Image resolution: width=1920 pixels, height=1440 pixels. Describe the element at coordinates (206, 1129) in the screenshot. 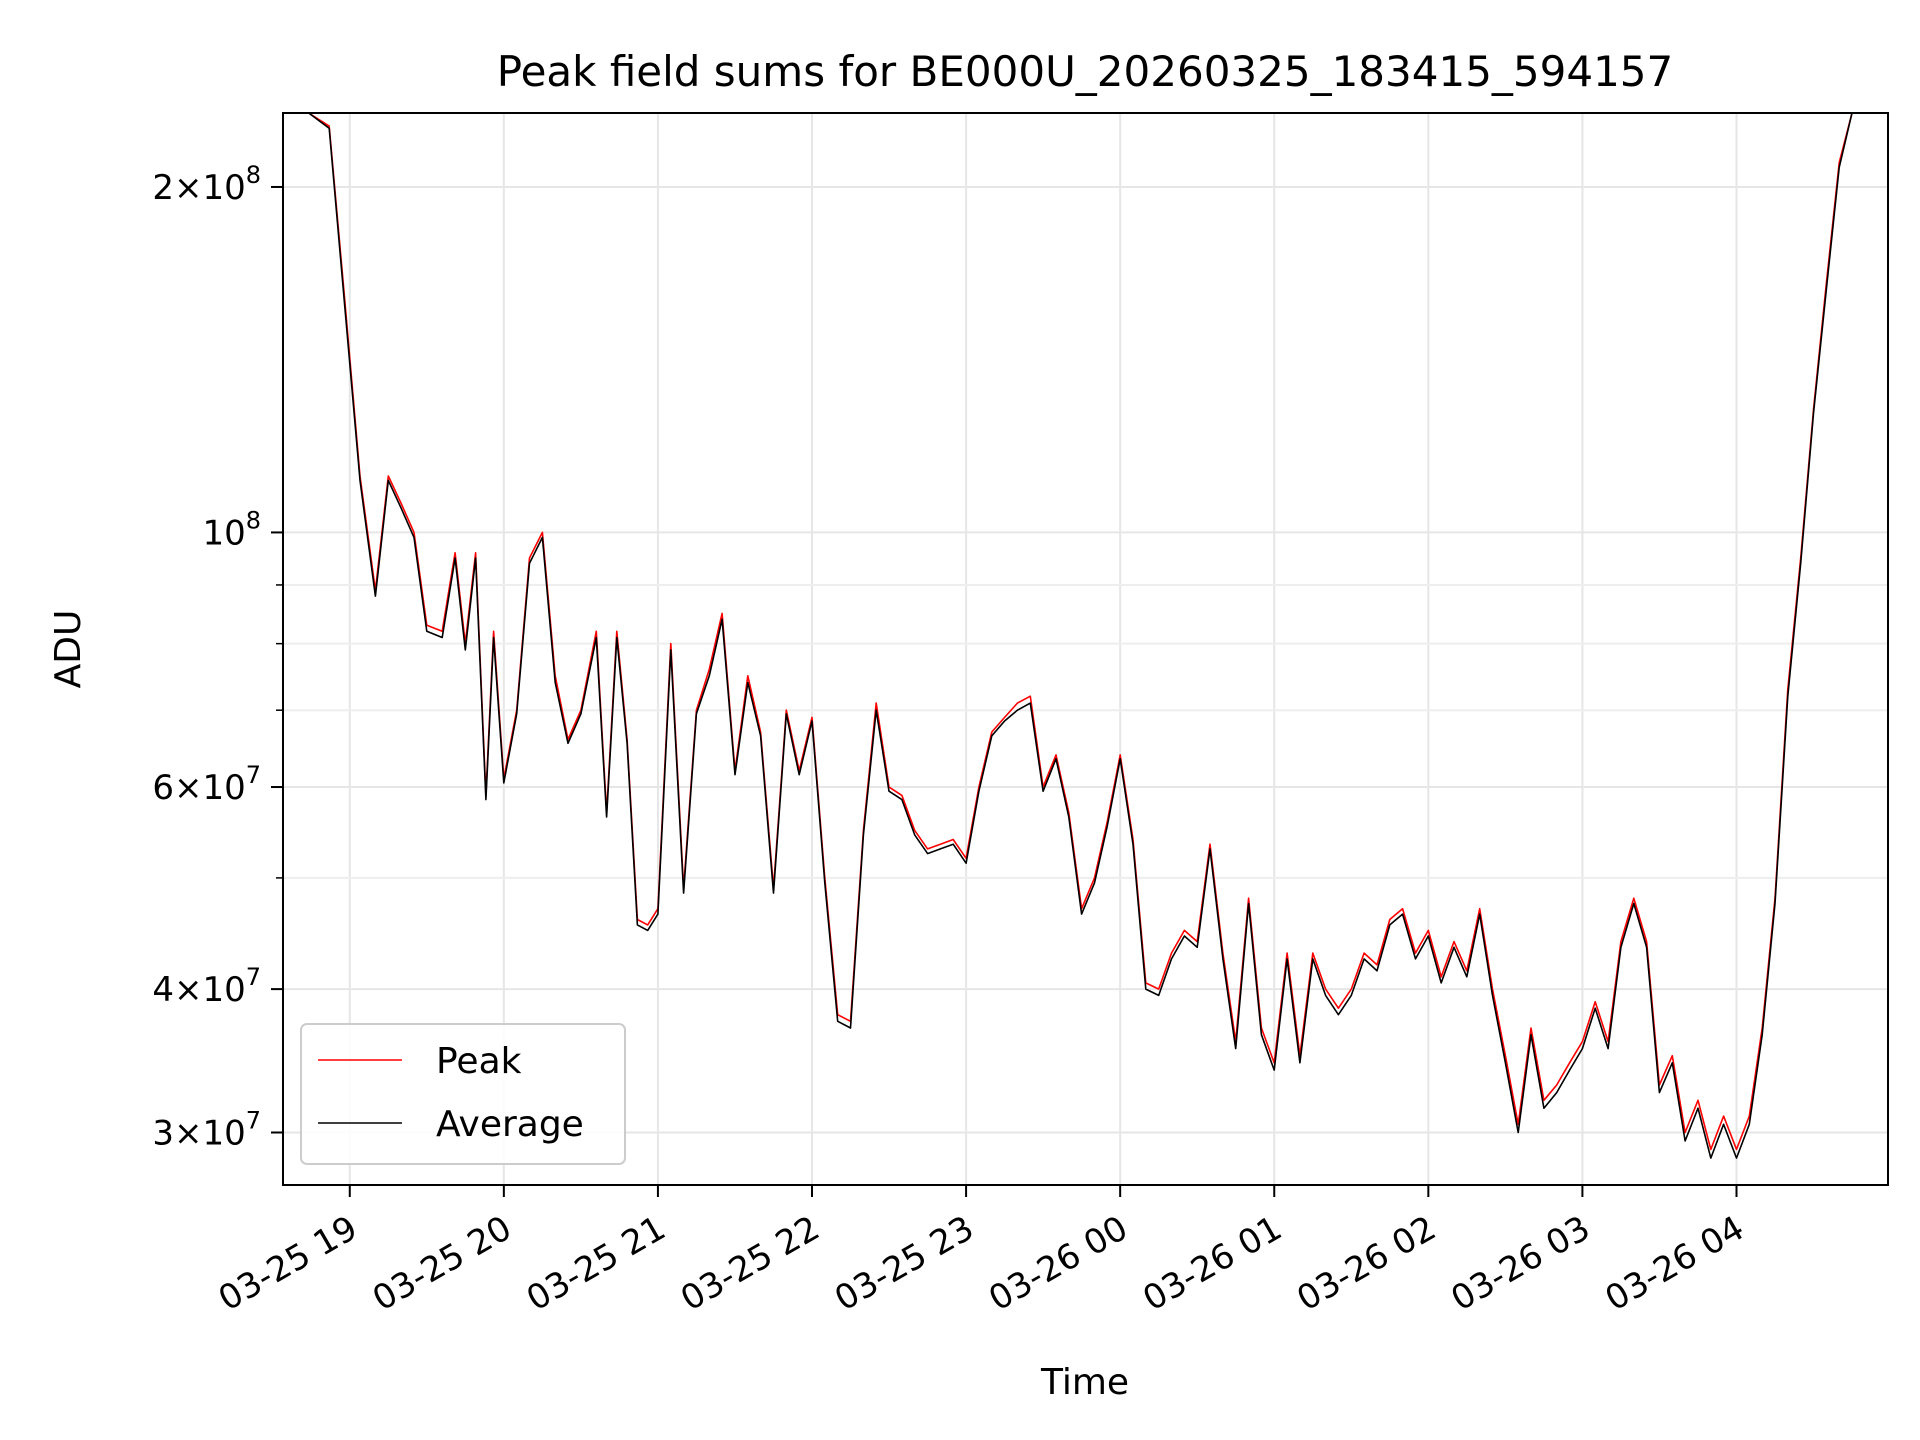

I see `y-tick-label: 3×107` at that location.